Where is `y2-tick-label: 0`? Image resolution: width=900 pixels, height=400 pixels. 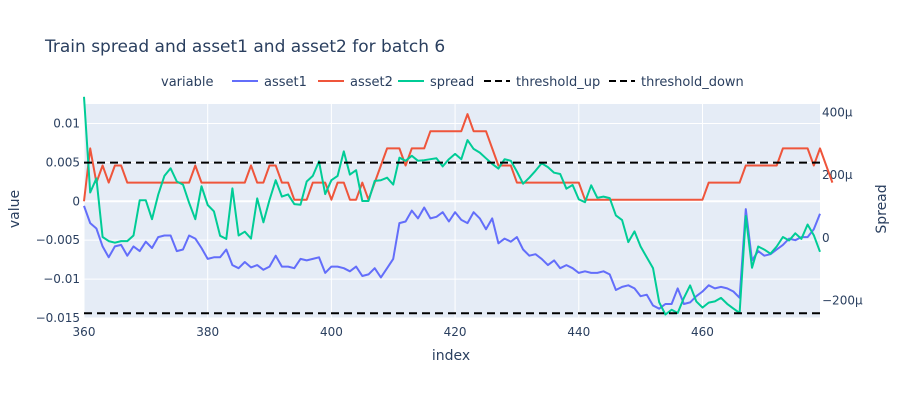
y2-tick-label: 0 is located at coordinates (826, 238).